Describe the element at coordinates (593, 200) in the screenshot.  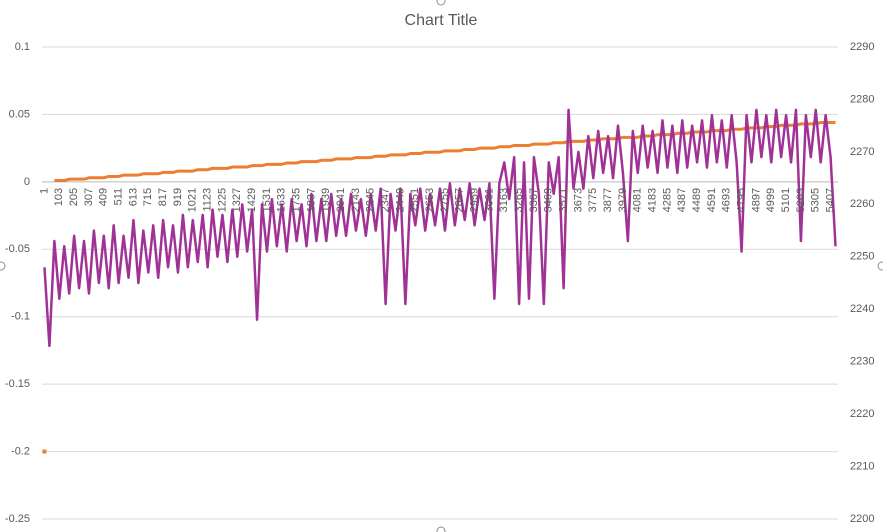
I see `x-tick-label: 3775` at that location.